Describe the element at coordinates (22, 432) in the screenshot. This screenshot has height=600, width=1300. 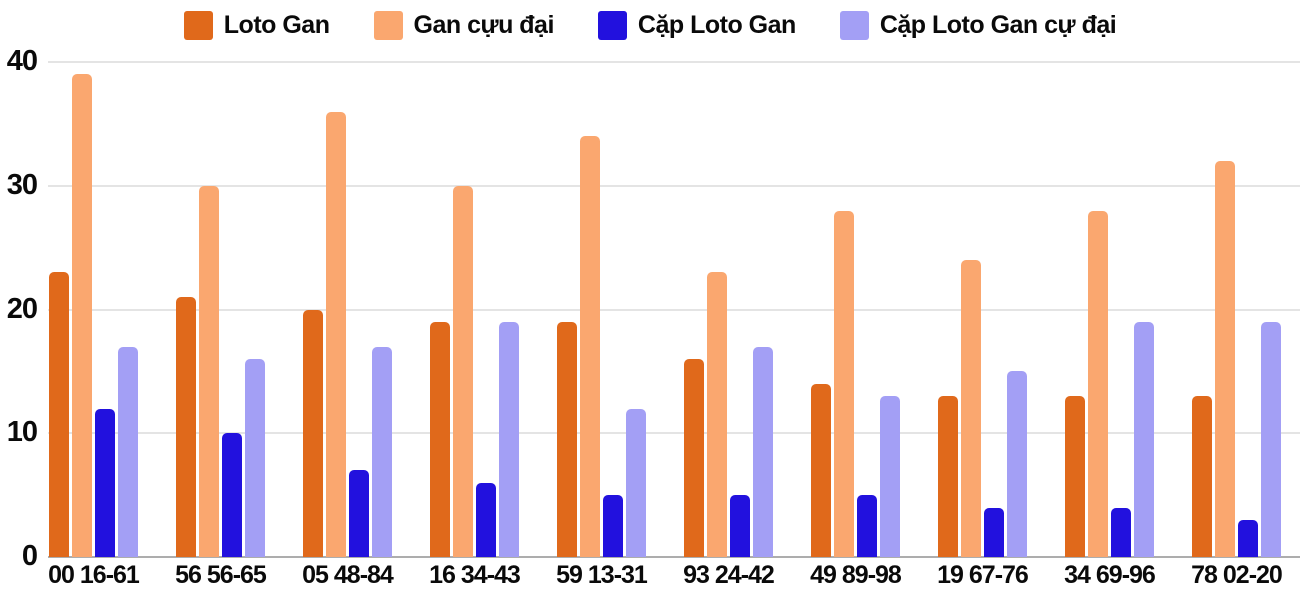
I see `y-axis-tick-label: 10` at that location.